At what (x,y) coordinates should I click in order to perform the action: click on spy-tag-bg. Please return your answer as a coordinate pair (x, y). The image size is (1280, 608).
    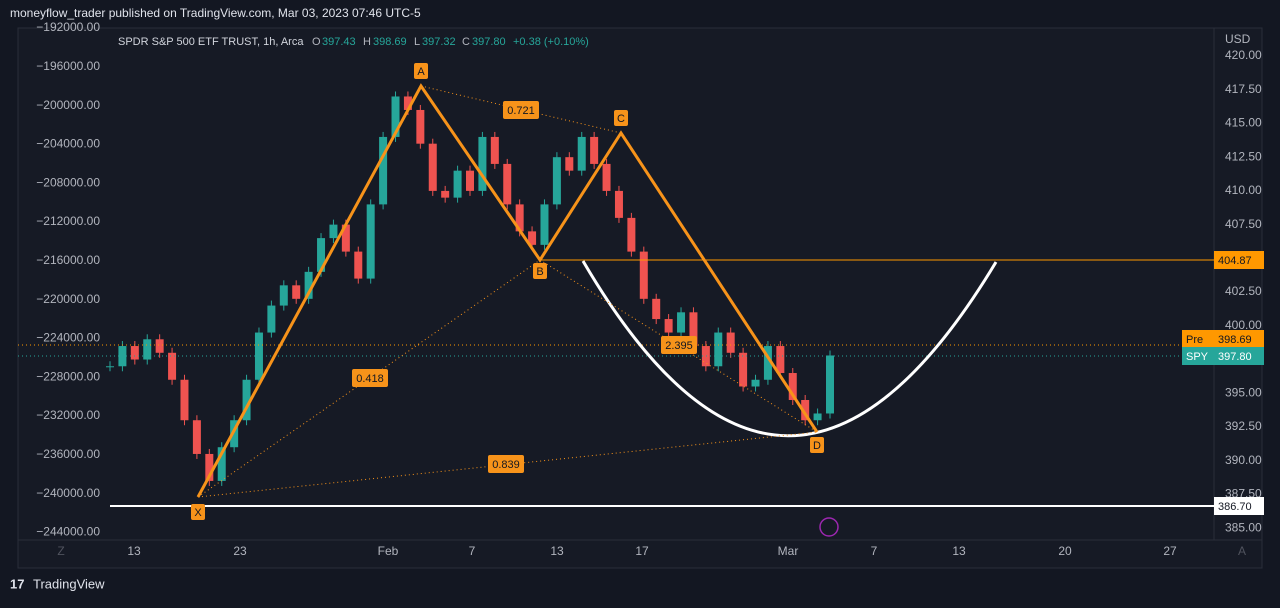
    Looking at the image, I should click on (1198, 356).